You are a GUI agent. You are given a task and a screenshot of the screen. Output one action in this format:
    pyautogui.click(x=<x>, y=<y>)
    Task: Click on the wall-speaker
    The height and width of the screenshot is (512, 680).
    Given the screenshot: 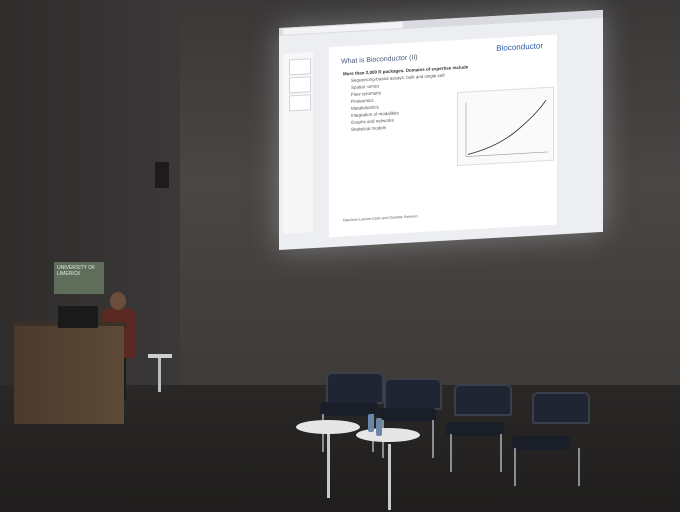 What is the action you would take?
    pyautogui.click(x=162, y=175)
    